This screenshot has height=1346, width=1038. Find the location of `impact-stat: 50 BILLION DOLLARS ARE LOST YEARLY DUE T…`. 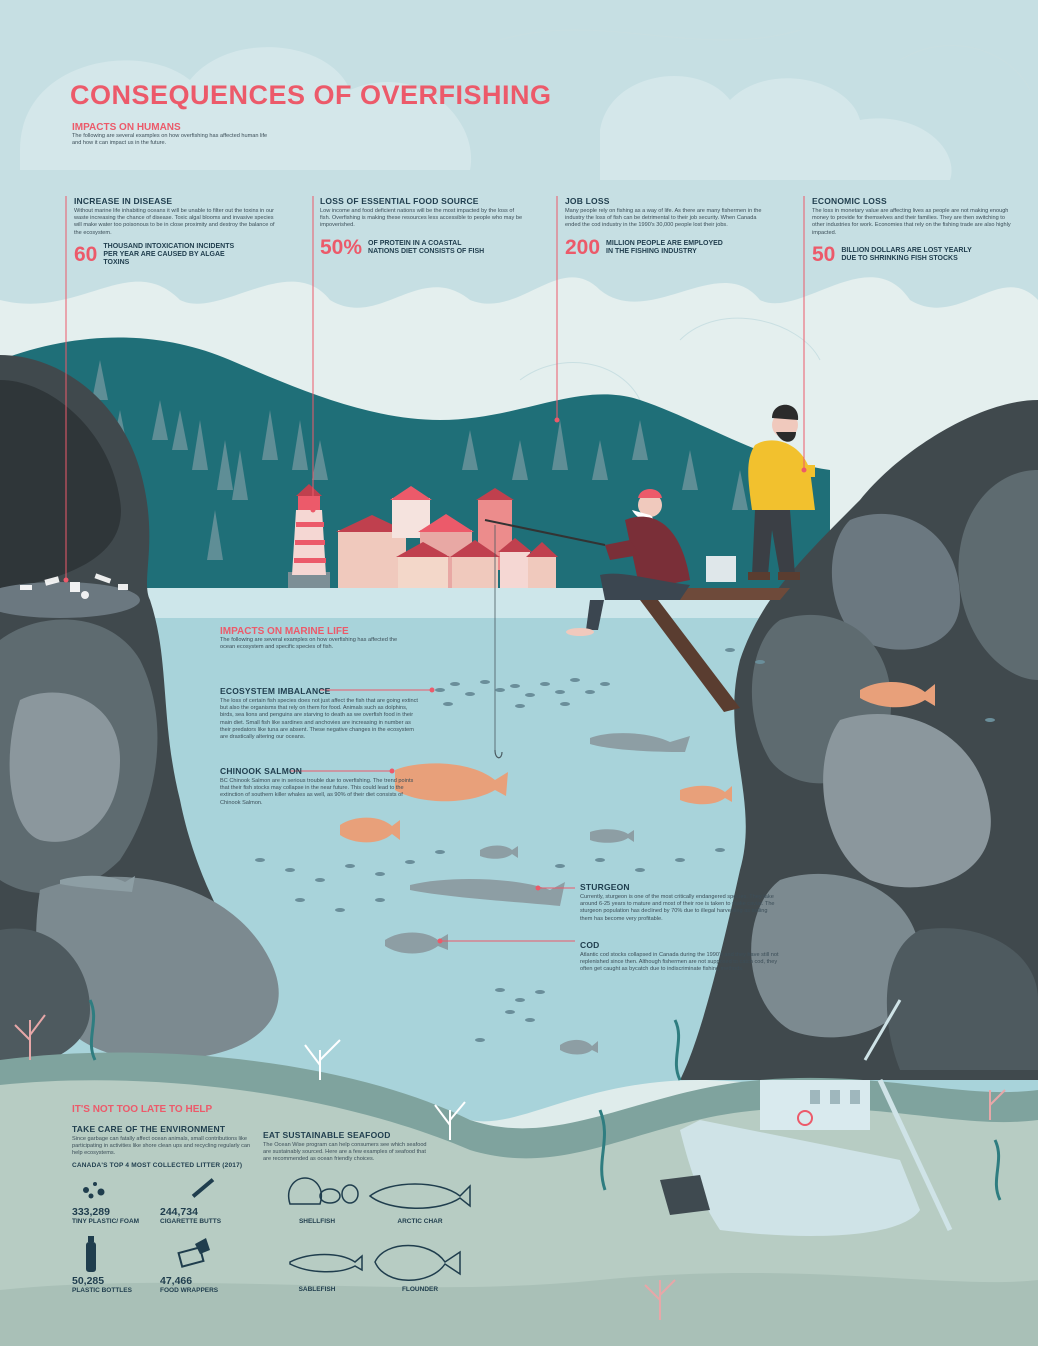

impact-stat: 50 BILLION DOLLARS ARE LOST YEARLY DUE T… is located at coordinates (914, 255).